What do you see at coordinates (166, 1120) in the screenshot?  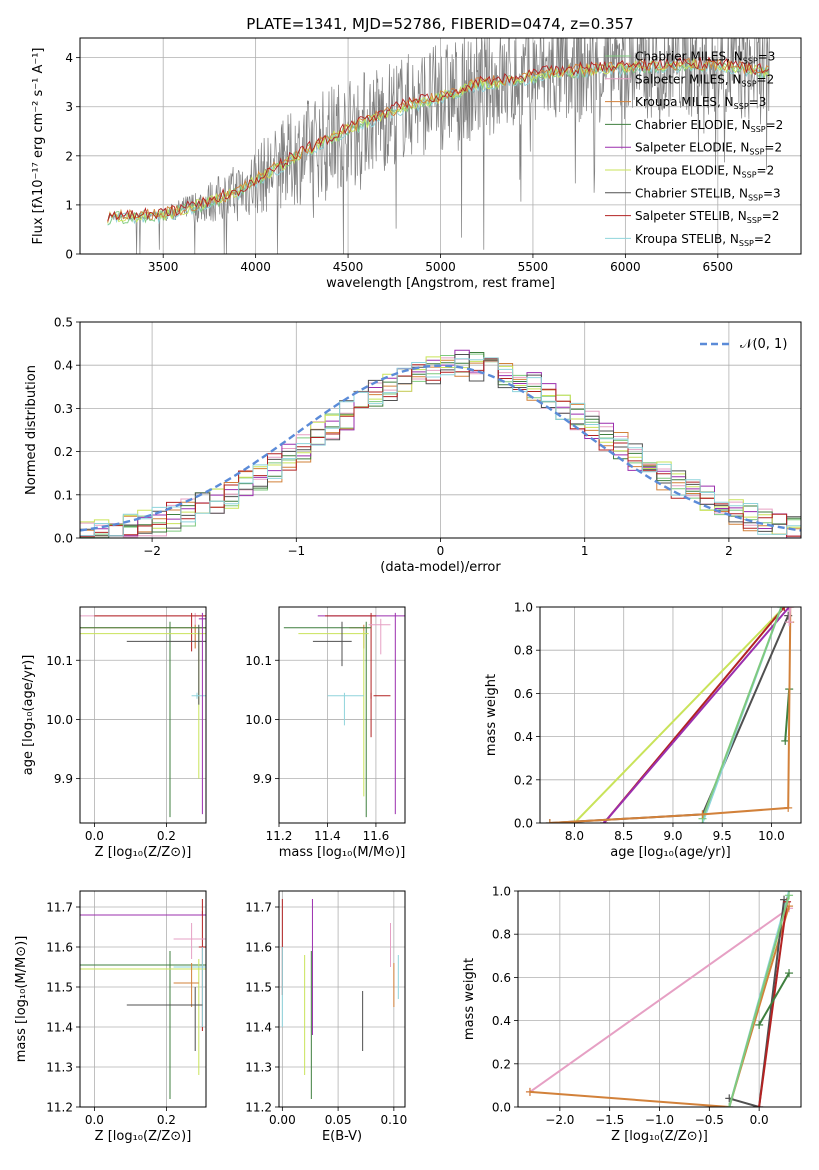 I see `x-tick-label: 0.2` at bounding box center [166, 1120].